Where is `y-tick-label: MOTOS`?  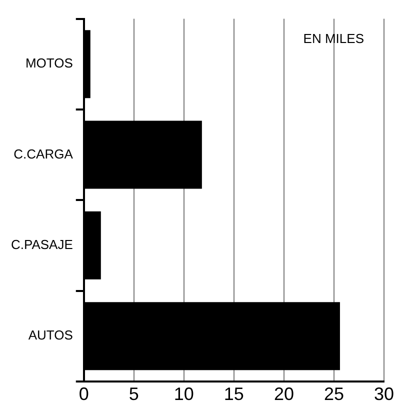 y-tick-label: MOTOS is located at coordinates (49, 63).